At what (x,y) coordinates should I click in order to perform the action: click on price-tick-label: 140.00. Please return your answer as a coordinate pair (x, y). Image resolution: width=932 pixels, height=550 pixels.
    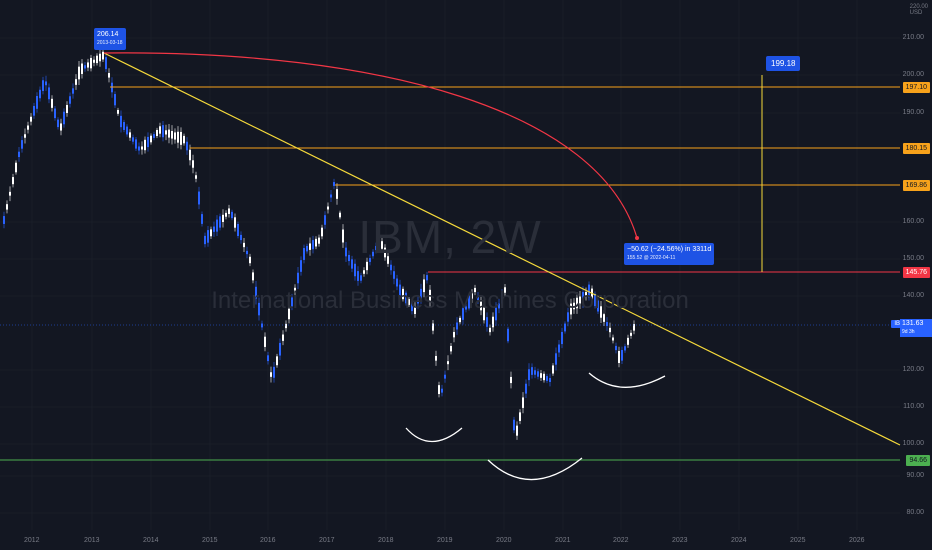
    Looking at the image, I should click on (913, 295).